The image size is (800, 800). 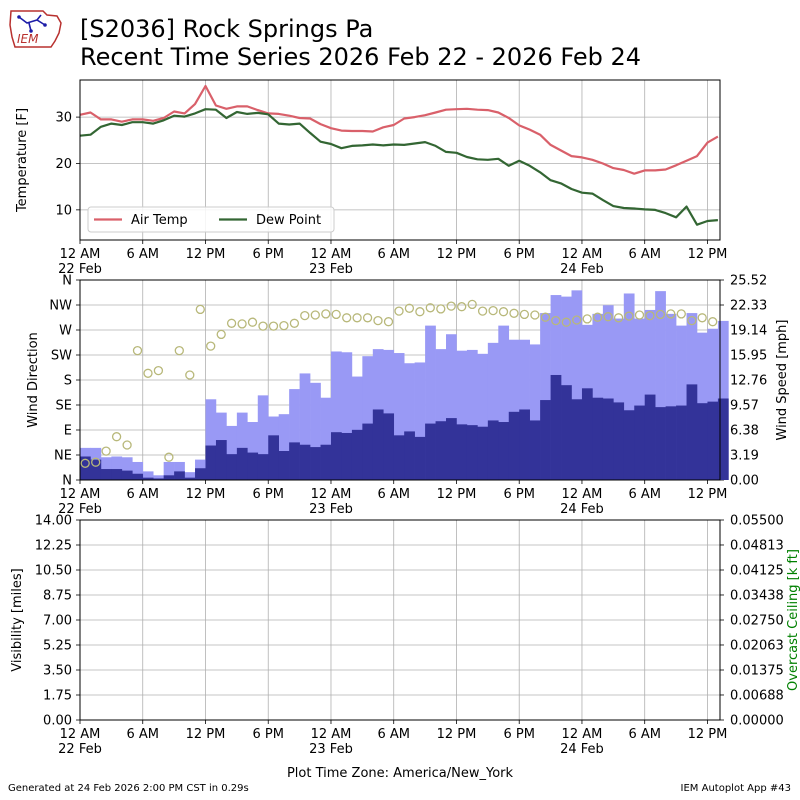 I want to click on ceiling-ytick-label: 0.05500, so click(x=757, y=521).